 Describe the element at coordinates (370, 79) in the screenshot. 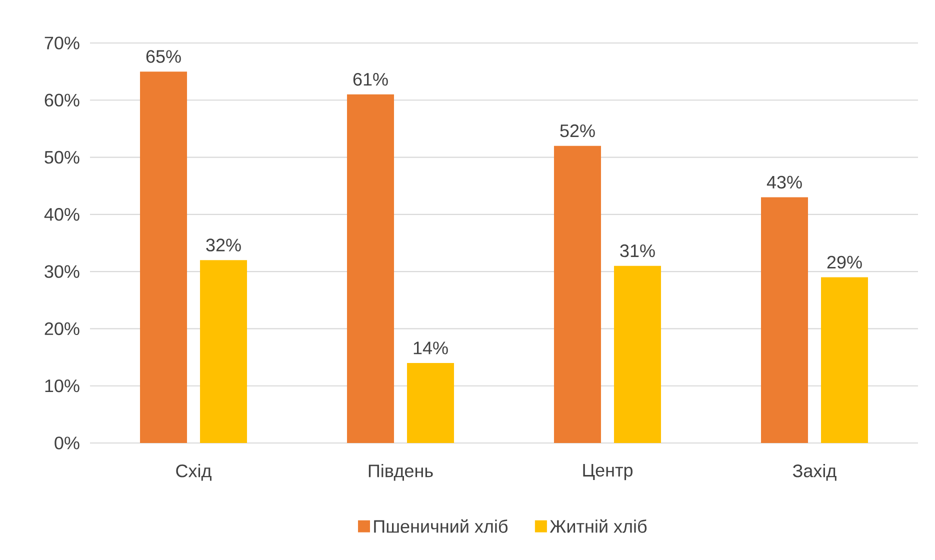

I see `data-label: 61%` at that location.